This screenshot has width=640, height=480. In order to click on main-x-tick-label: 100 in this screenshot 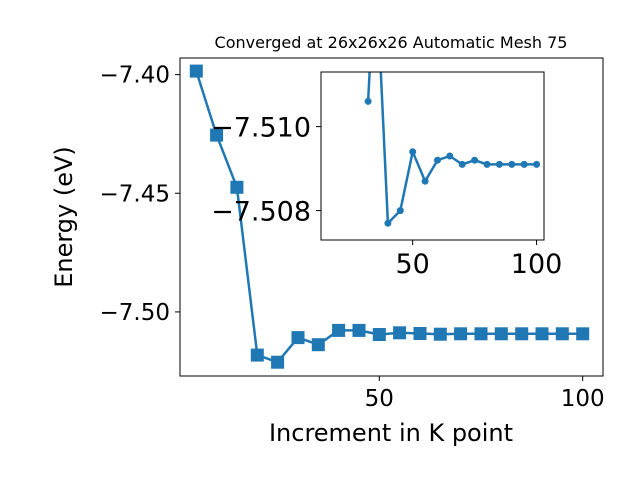, I will do `click(583, 399)`.